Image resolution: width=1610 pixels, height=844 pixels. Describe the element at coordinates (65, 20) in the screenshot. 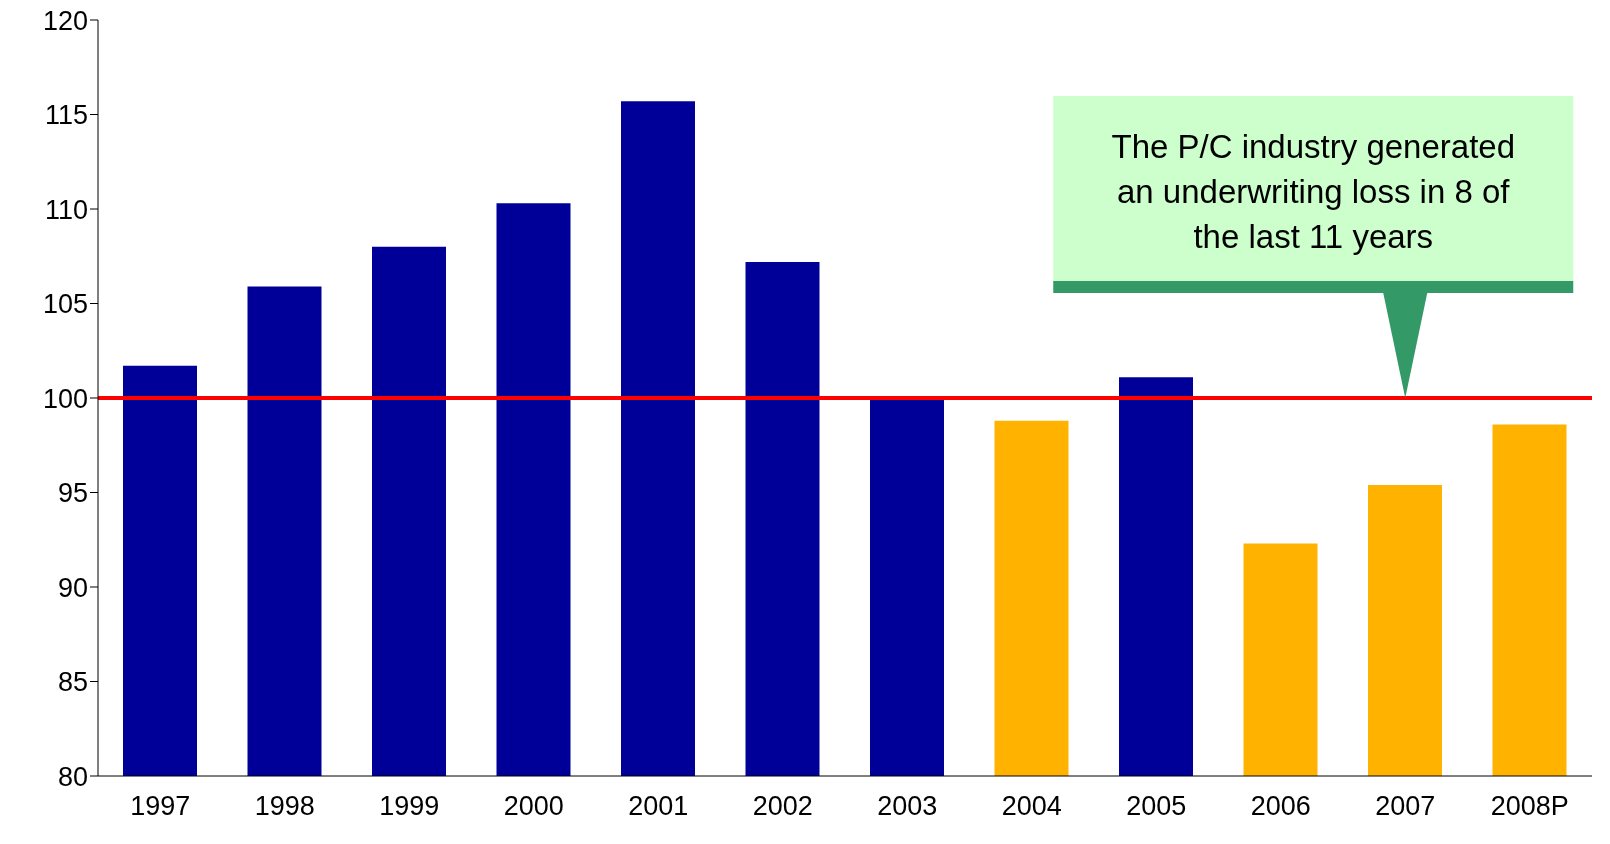

I see `y-tick-label: 120` at that location.